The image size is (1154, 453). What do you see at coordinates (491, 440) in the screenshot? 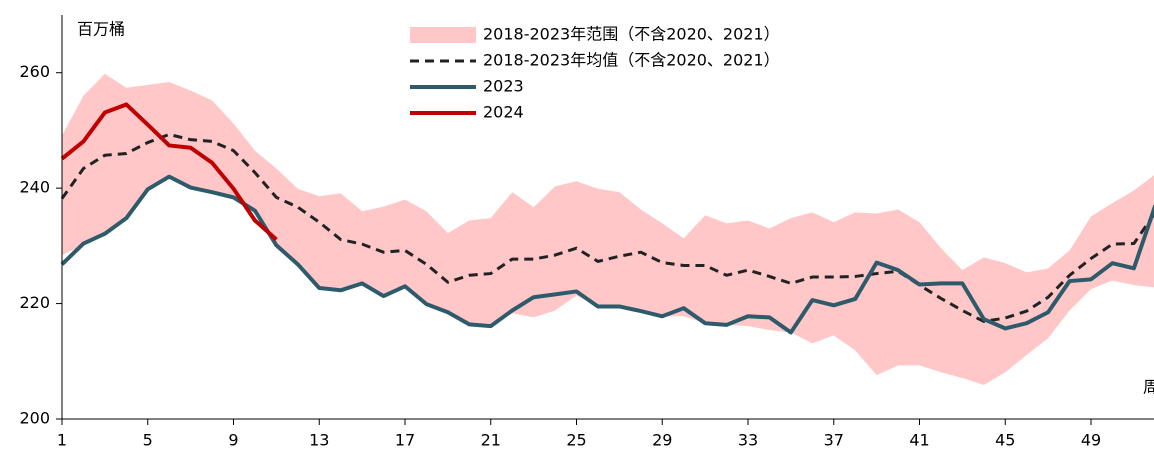
I see `x-tick-label: 21` at bounding box center [491, 440].